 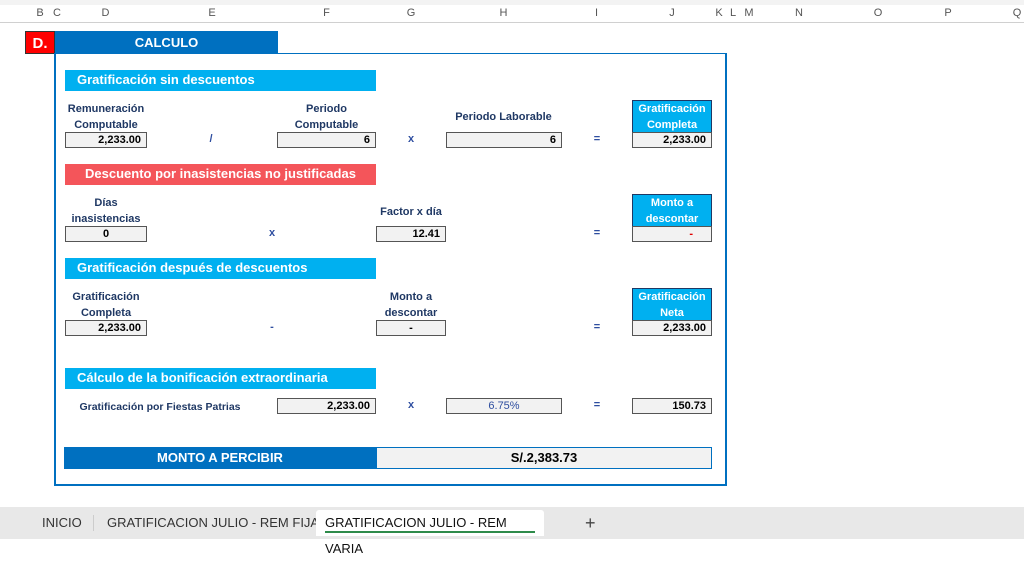 I want to click on active-tab-underline, so click(x=430, y=532).